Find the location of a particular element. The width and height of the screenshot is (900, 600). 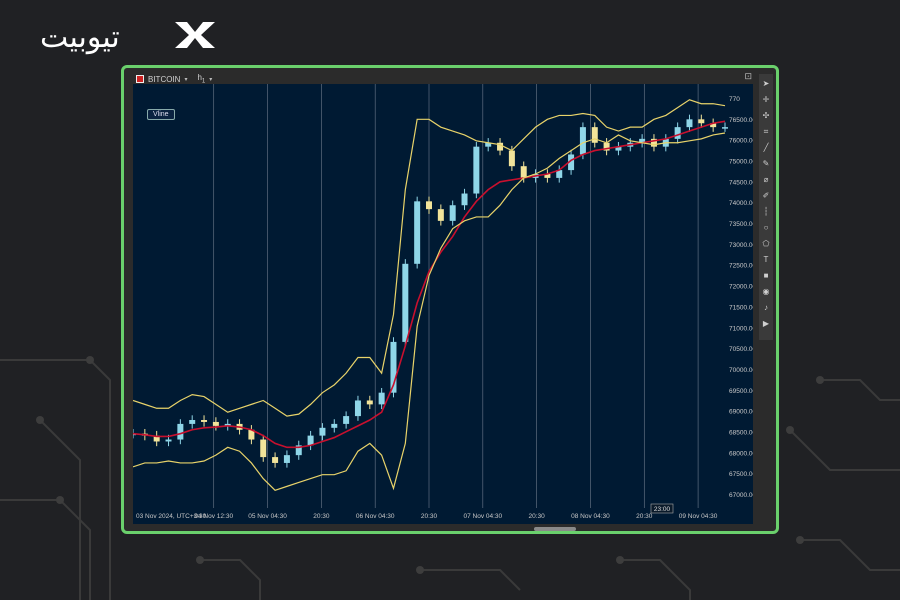

symbol-flag-icon is located at coordinates (140, 79).